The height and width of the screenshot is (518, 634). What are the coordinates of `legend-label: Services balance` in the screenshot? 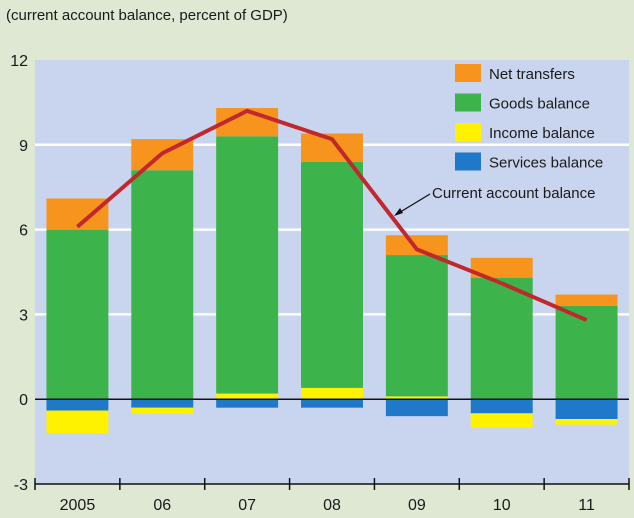 It's located at (546, 163).